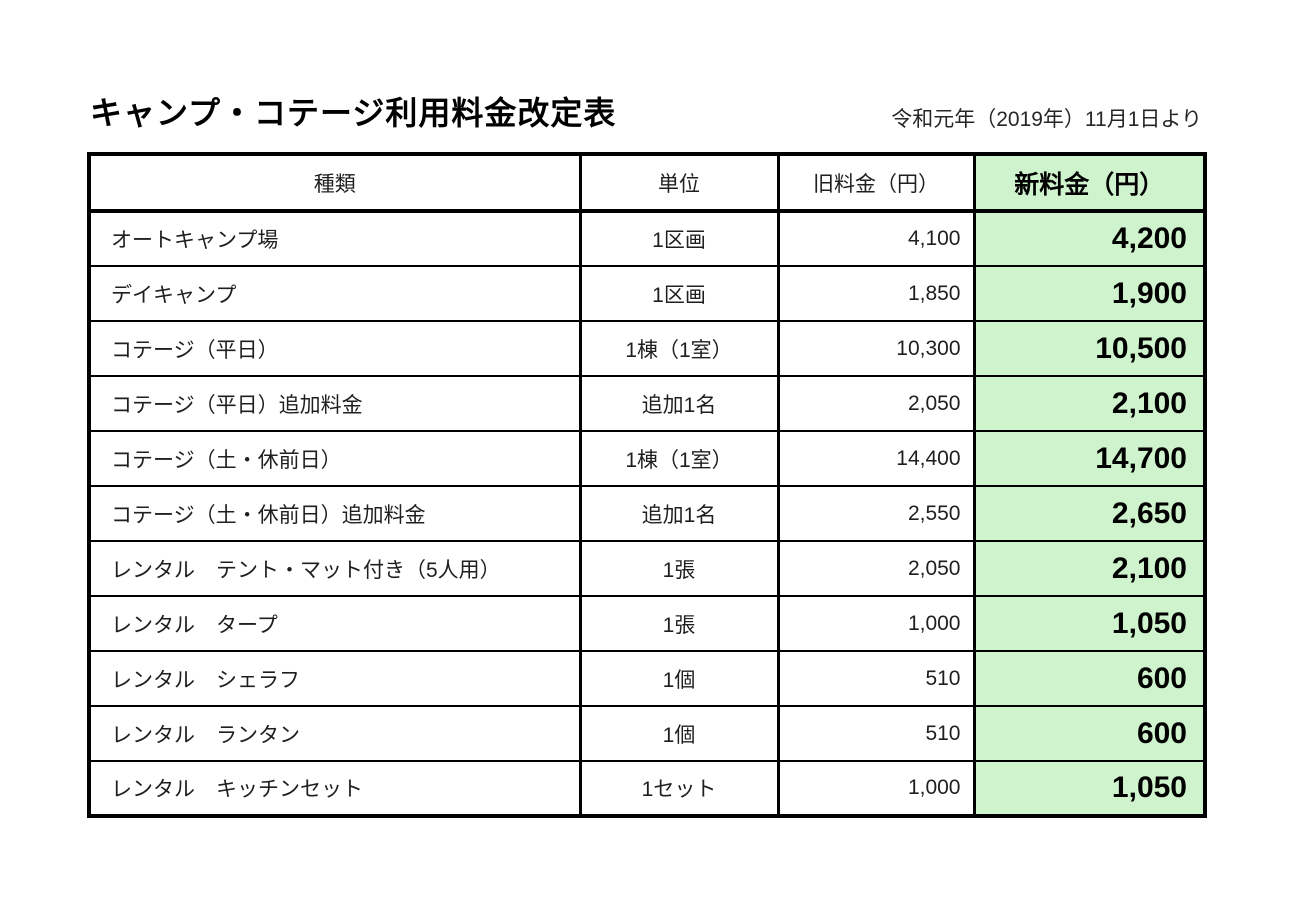  What do you see at coordinates (334, 623) in the screenshot?
I see `type-cell: レンタル タープ` at bounding box center [334, 623].